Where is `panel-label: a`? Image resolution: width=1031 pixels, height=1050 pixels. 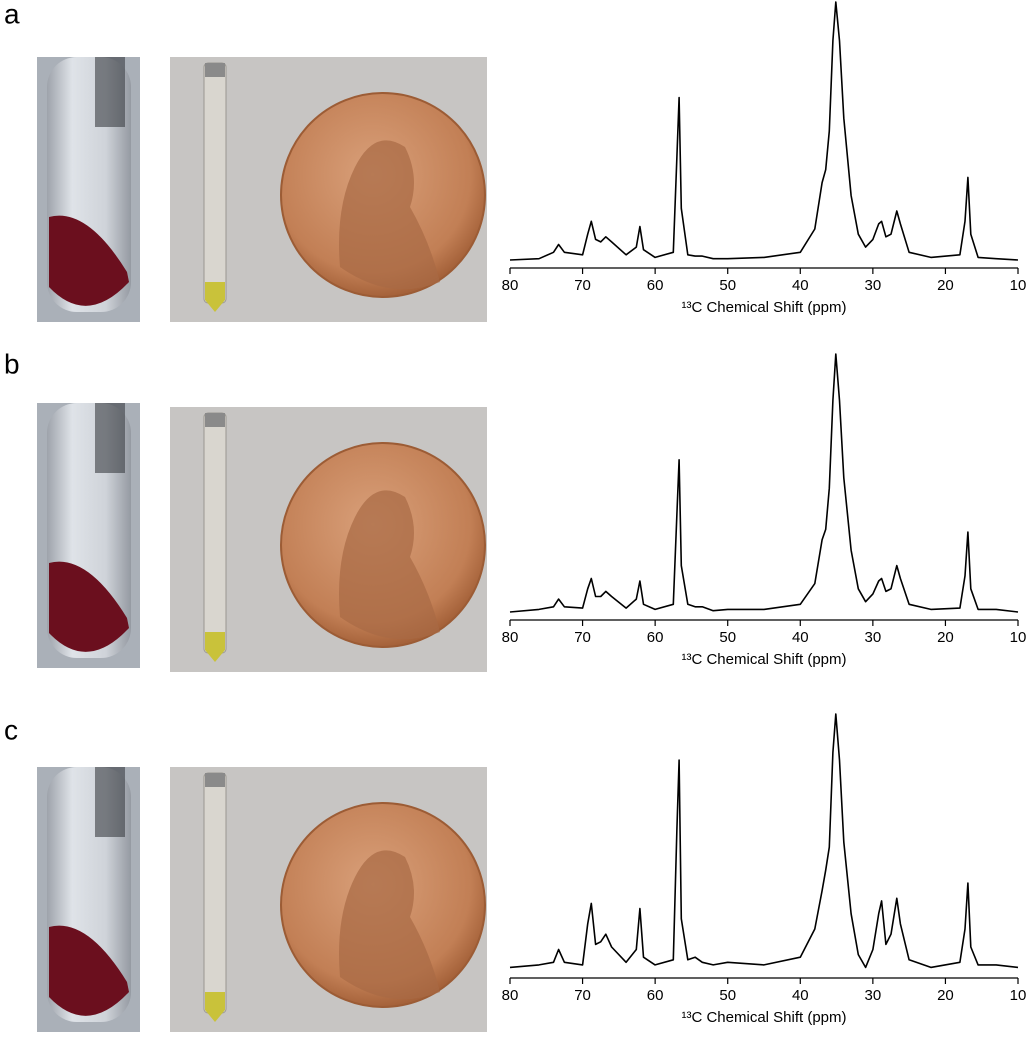
panel-label: a is located at coordinates (12, 14).